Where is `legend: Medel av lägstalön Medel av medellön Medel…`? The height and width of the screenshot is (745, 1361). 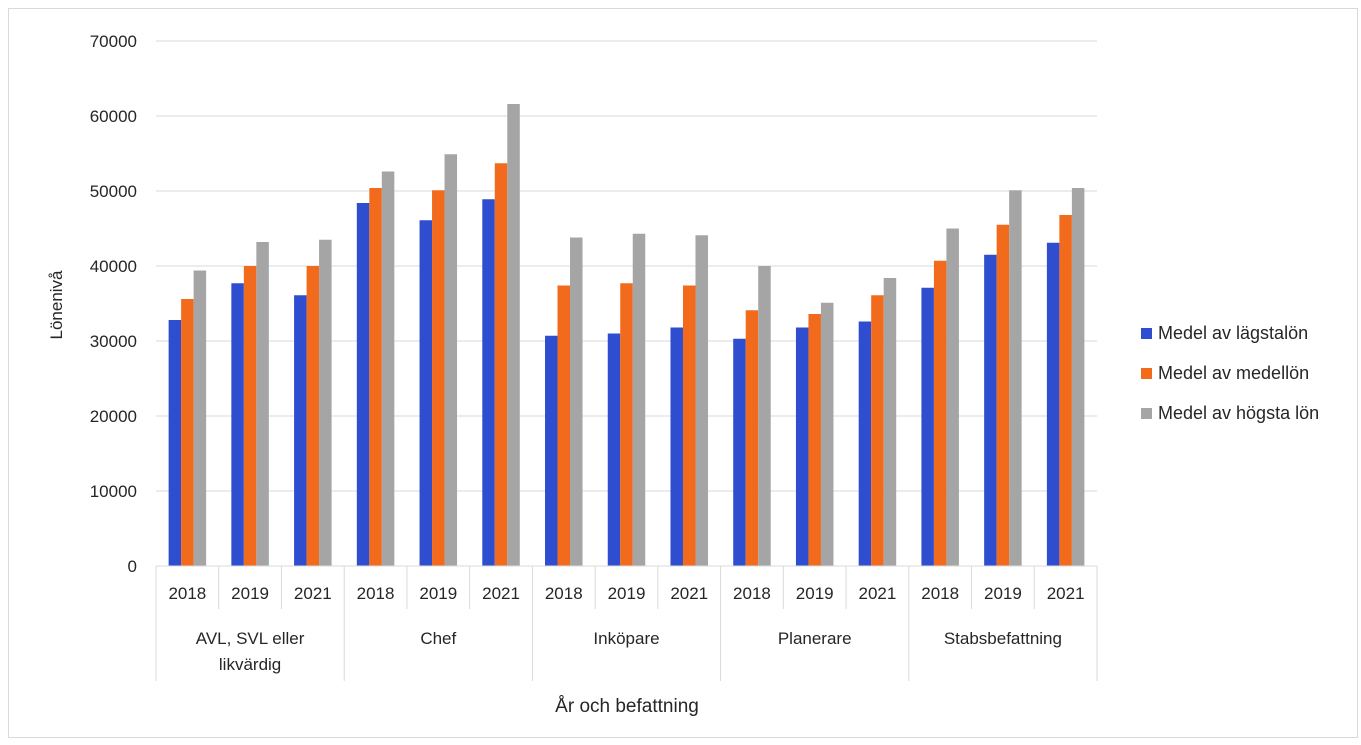
legend: Medel av lägstalön Medel av medellön Medel… is located at coordinates (1230, 373).